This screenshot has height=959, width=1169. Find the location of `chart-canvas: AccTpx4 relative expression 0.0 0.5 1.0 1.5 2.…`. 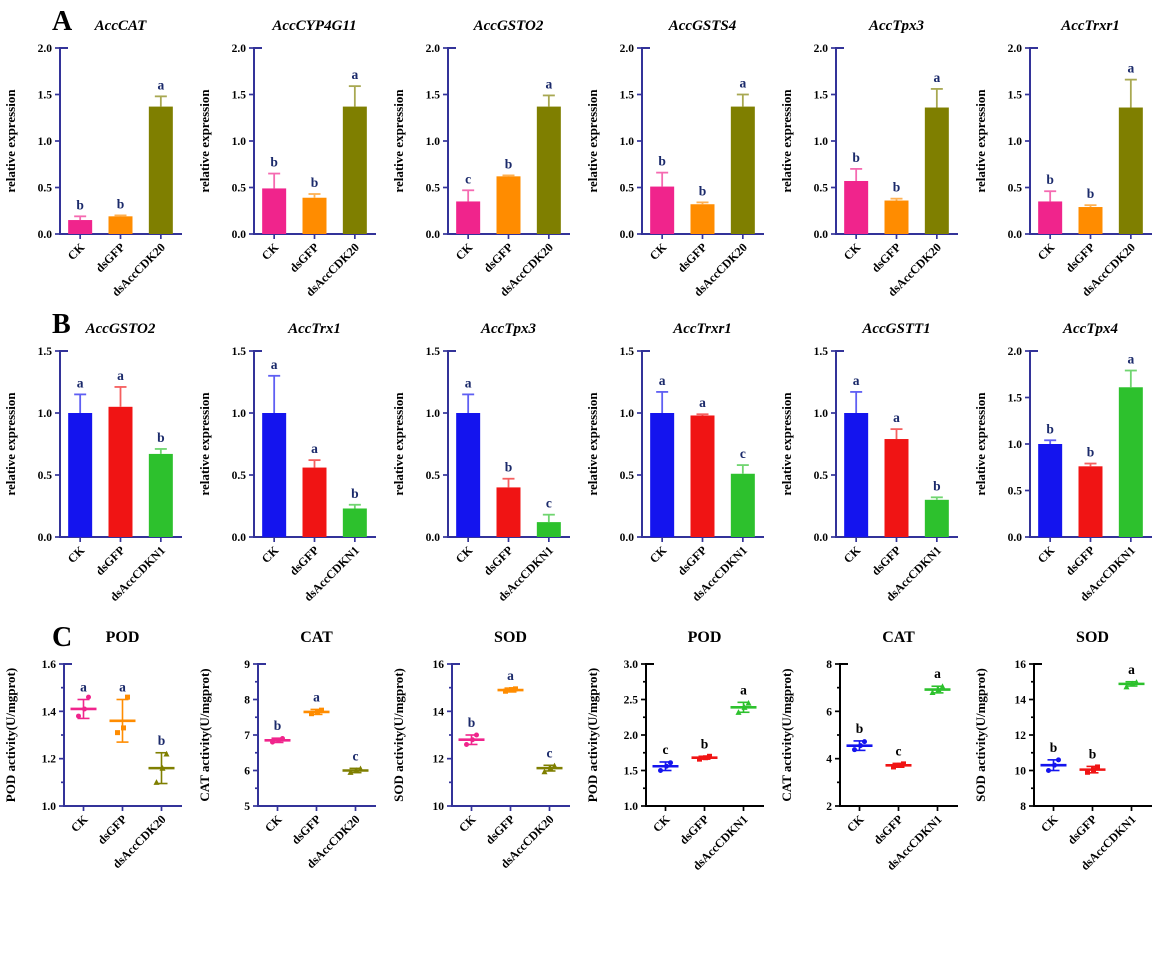

chart-canvas: AccTpx4 relative expression 0.0 0.5 1.0 1.5 2.… is located at coordinates (1062, 462).